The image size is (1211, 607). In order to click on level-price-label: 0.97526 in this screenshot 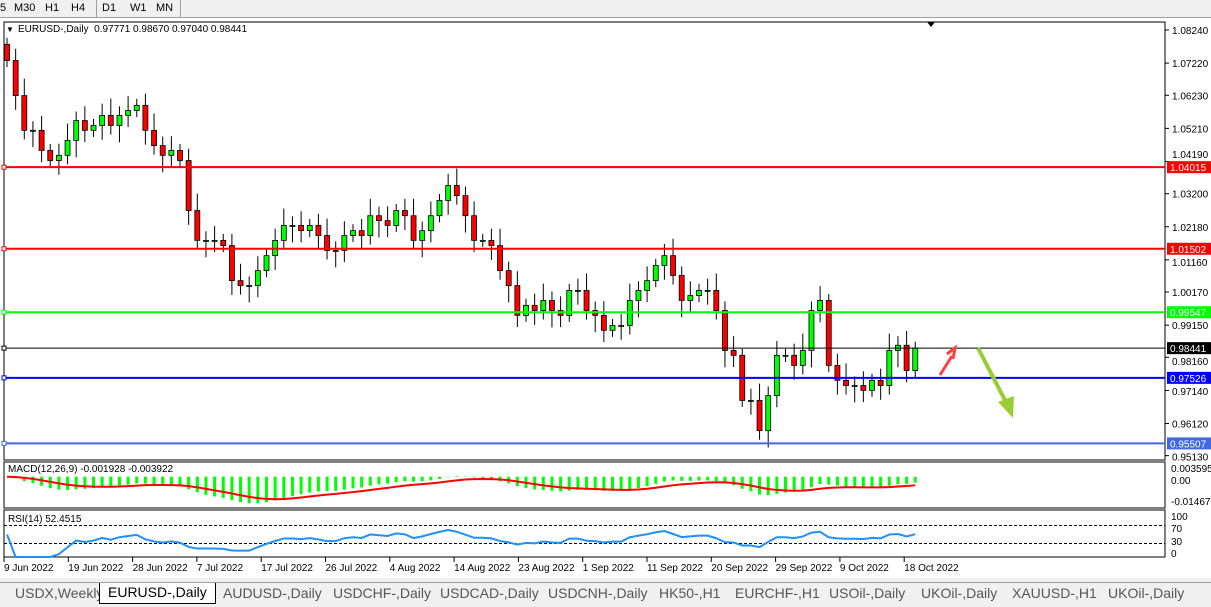, I will do `click(1188, 379)`.